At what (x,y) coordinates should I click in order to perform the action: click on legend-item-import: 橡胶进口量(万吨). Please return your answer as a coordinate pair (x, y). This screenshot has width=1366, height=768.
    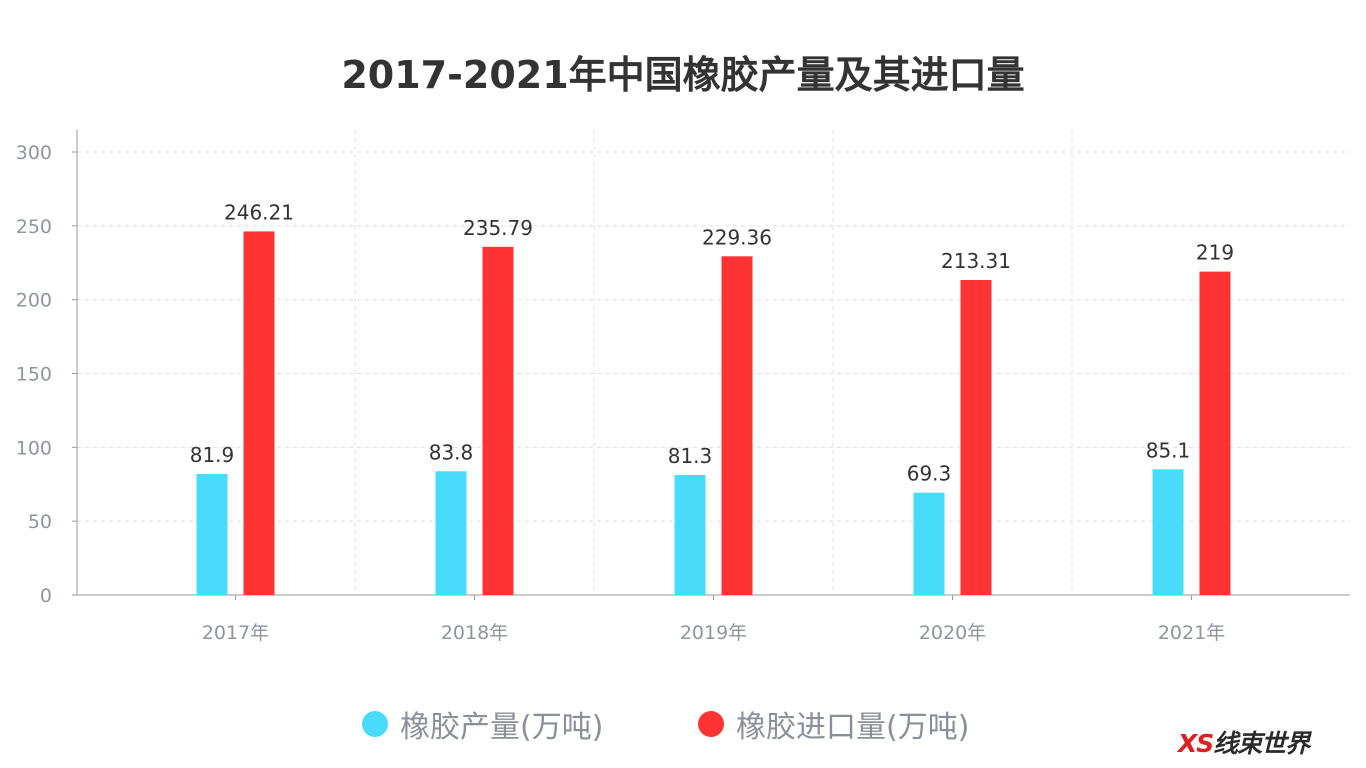
    Looking at the image, I should click on (833, 724).